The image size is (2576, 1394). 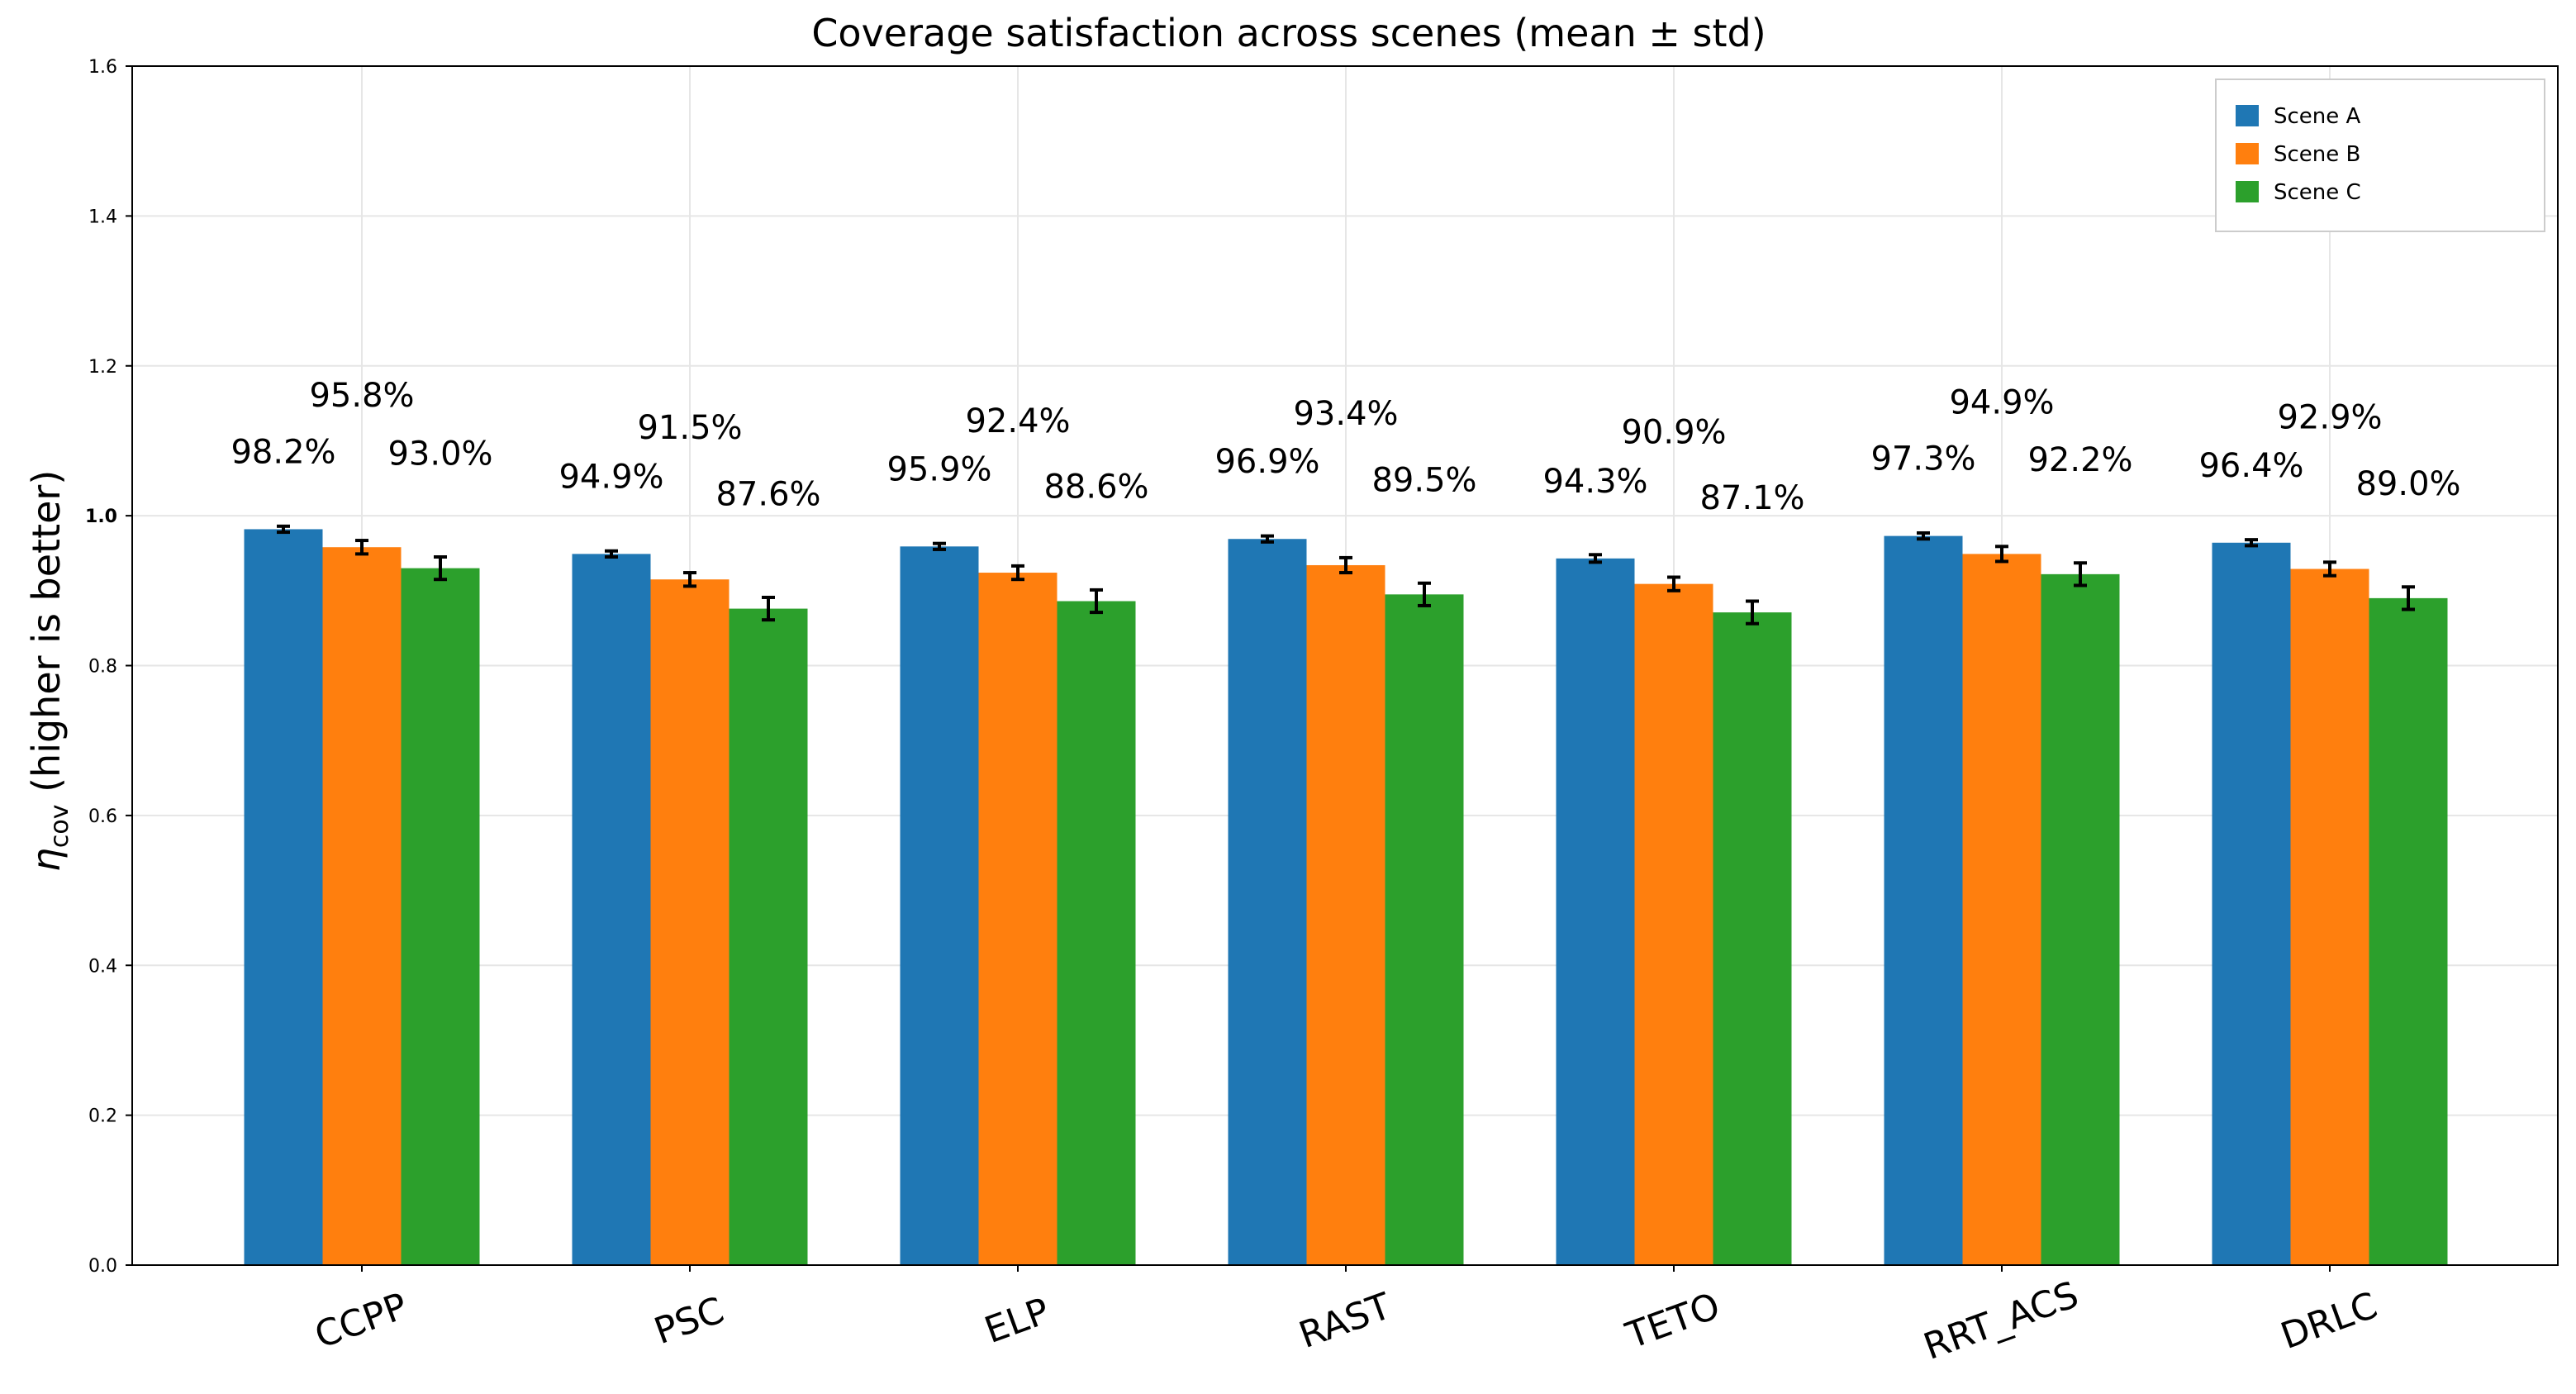 What do you see at coordinates (1594, 482) in the screenshot?
I see `data-label: 94.3%` at bounding box center [1594, 482].